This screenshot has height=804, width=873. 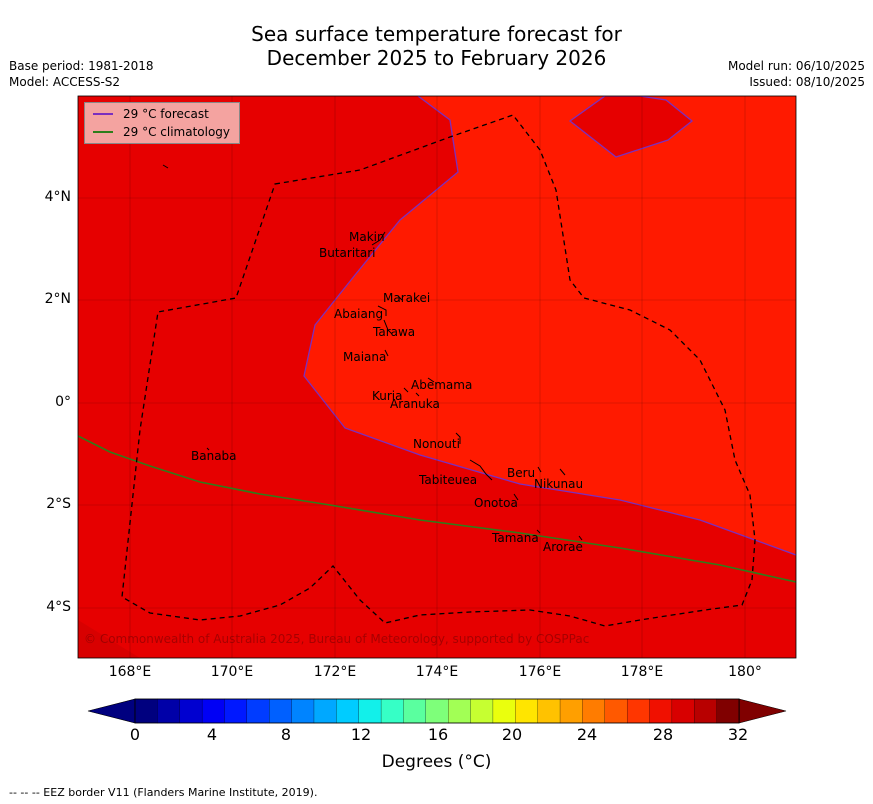 I want to click on base-period-text: Base period: 1981-2018, so click(x=81, y=66).